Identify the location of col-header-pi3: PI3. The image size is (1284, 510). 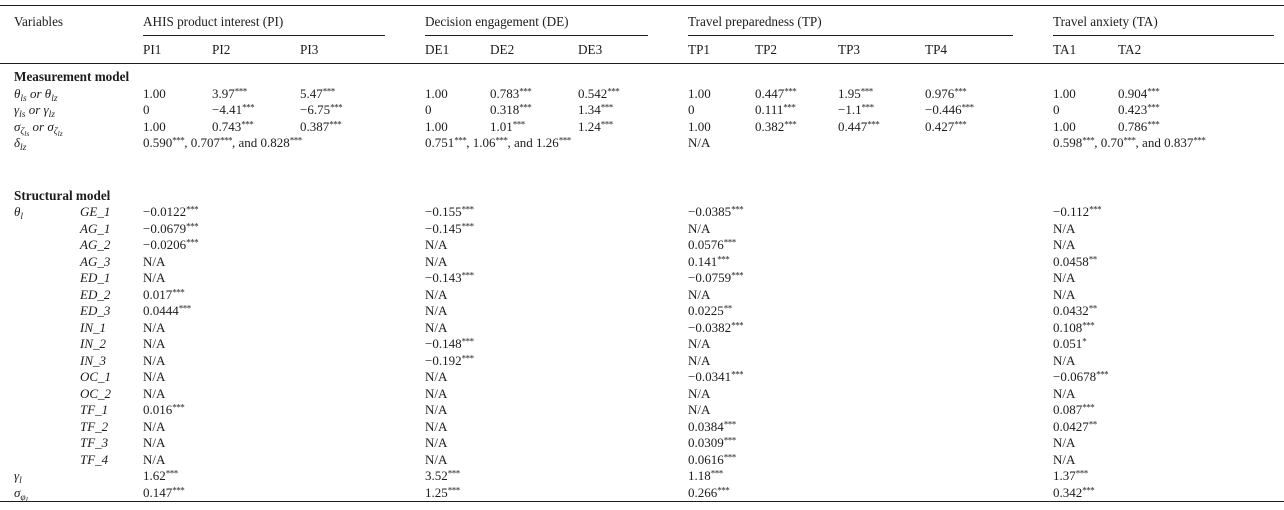
(363, 50).